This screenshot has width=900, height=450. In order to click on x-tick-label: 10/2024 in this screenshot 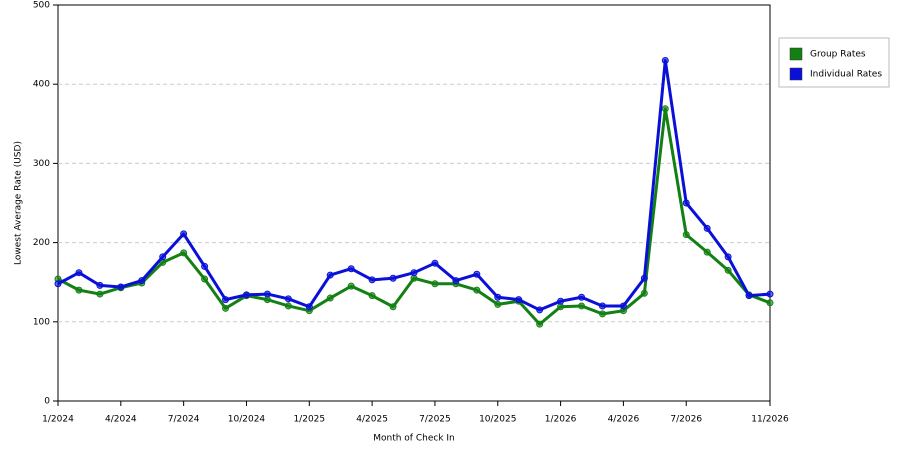, I will do `click(247, 420)`.